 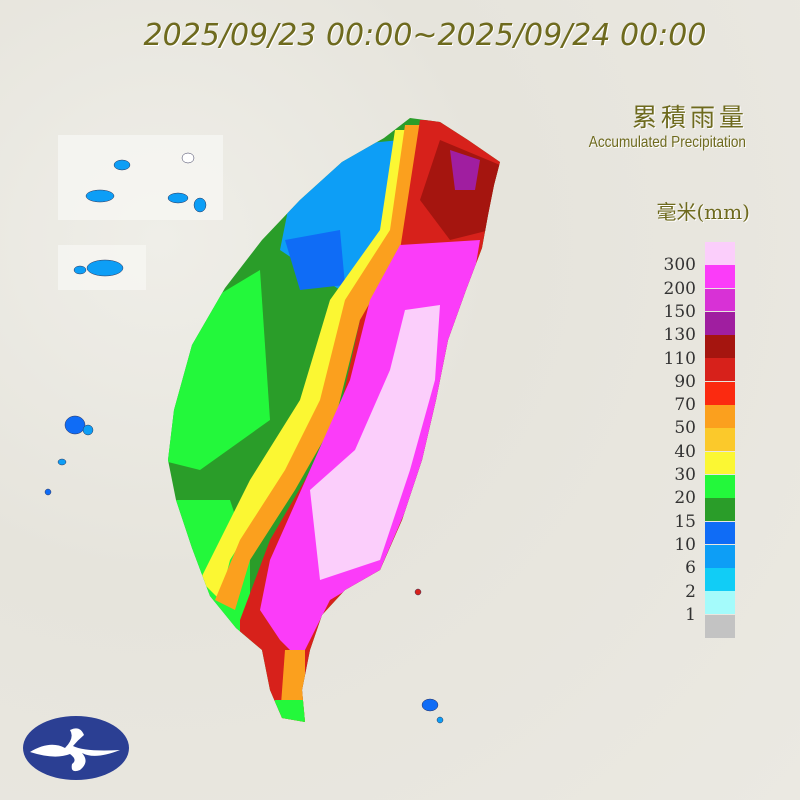 What do you see at coordinates (685, 521) in the screenshot?
I see `legend-label: 15` at bounding box center [685, 521].